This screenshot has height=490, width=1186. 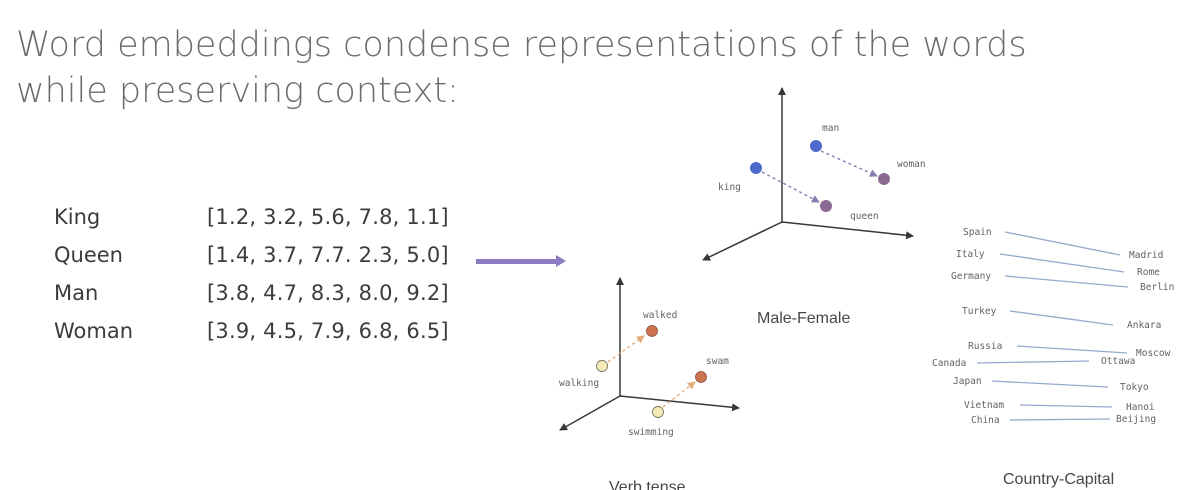 I want to click on country-capital-lines, so click(x=1052, y=326).